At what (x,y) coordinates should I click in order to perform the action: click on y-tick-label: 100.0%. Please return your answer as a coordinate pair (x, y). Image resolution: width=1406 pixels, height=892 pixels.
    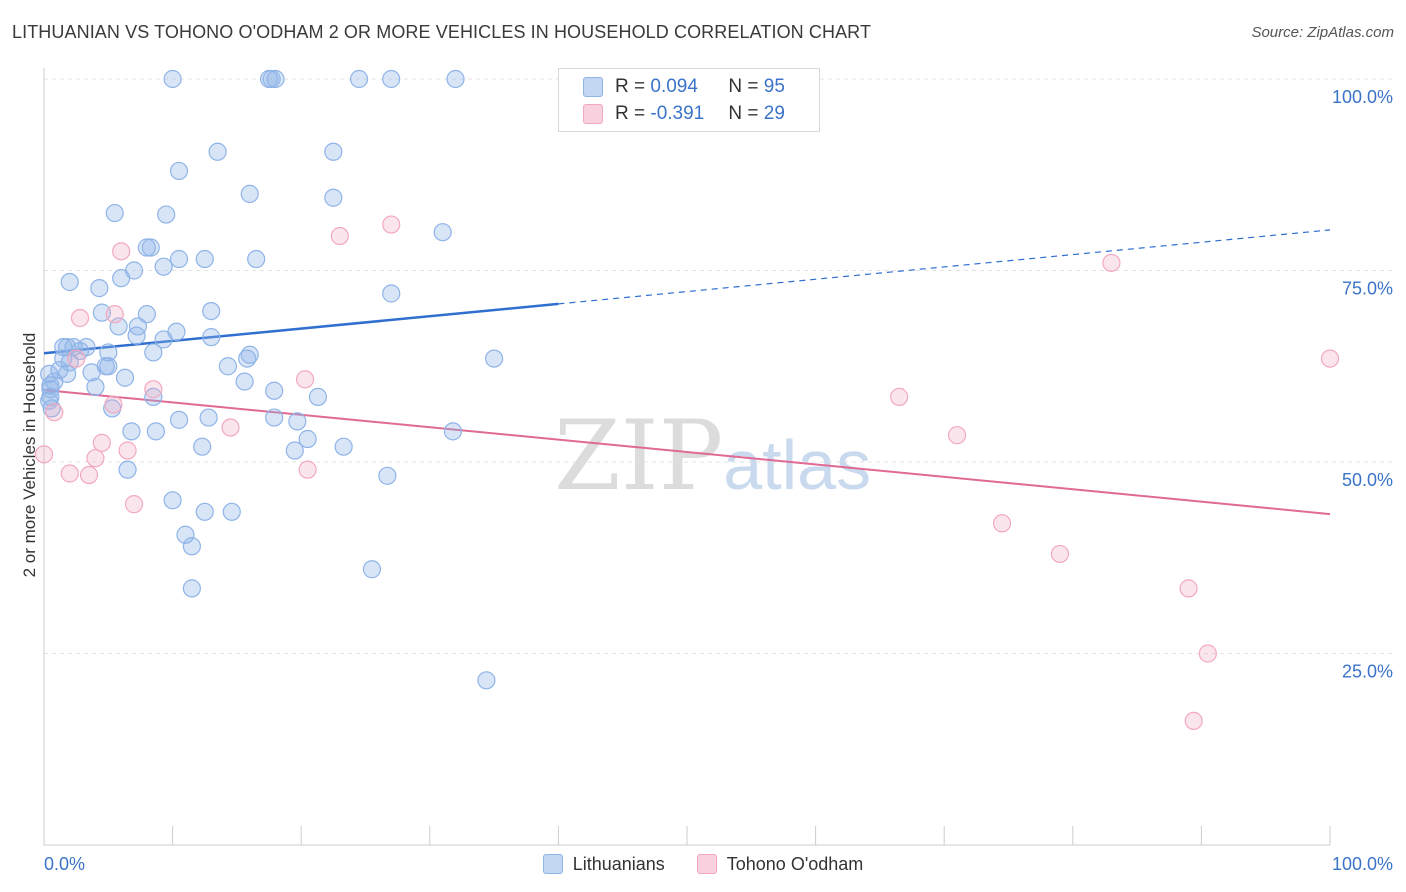
    Looking at the image, I should click on (1362, 97).